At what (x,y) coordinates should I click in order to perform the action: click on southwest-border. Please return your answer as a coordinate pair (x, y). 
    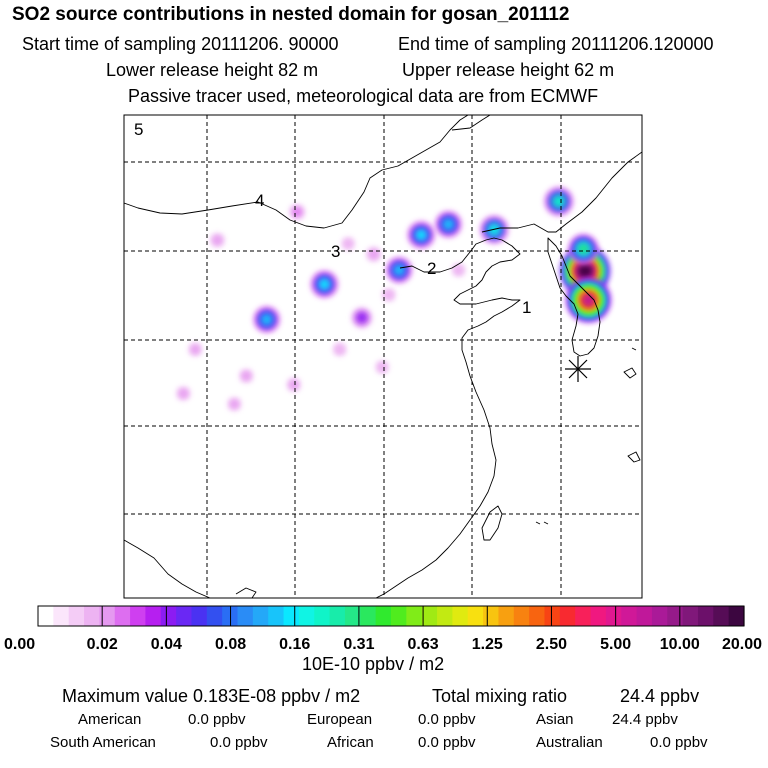
    Looking at the image, I should click on (167, 568).